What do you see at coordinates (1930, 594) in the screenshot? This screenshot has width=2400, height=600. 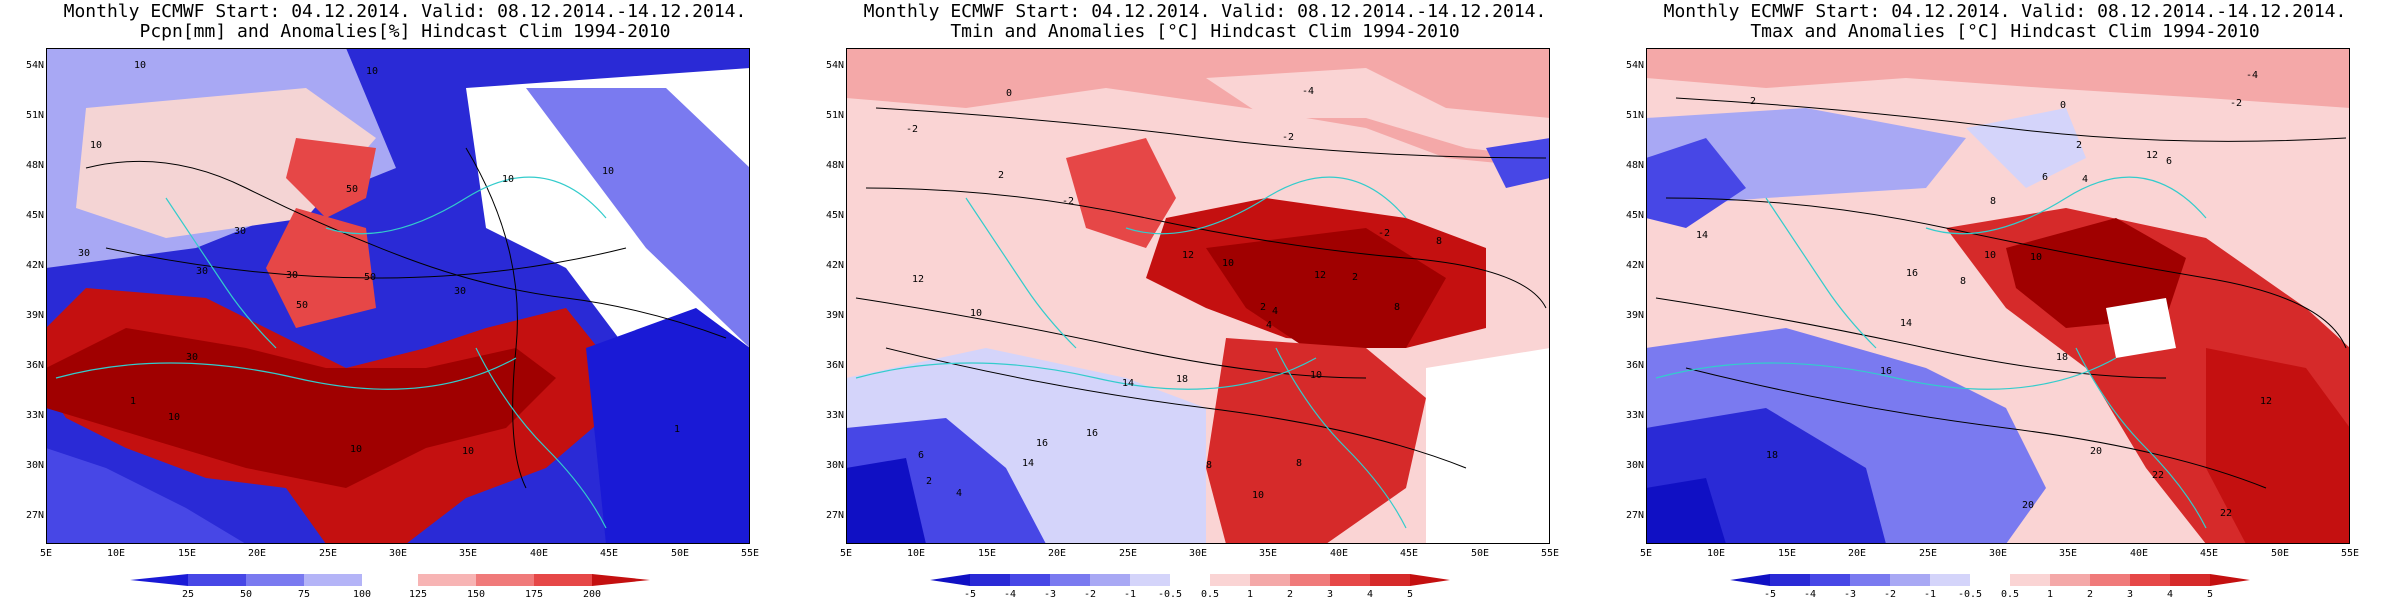 I see `colorbar-tick: -1` at bounding box center [1930, 594].